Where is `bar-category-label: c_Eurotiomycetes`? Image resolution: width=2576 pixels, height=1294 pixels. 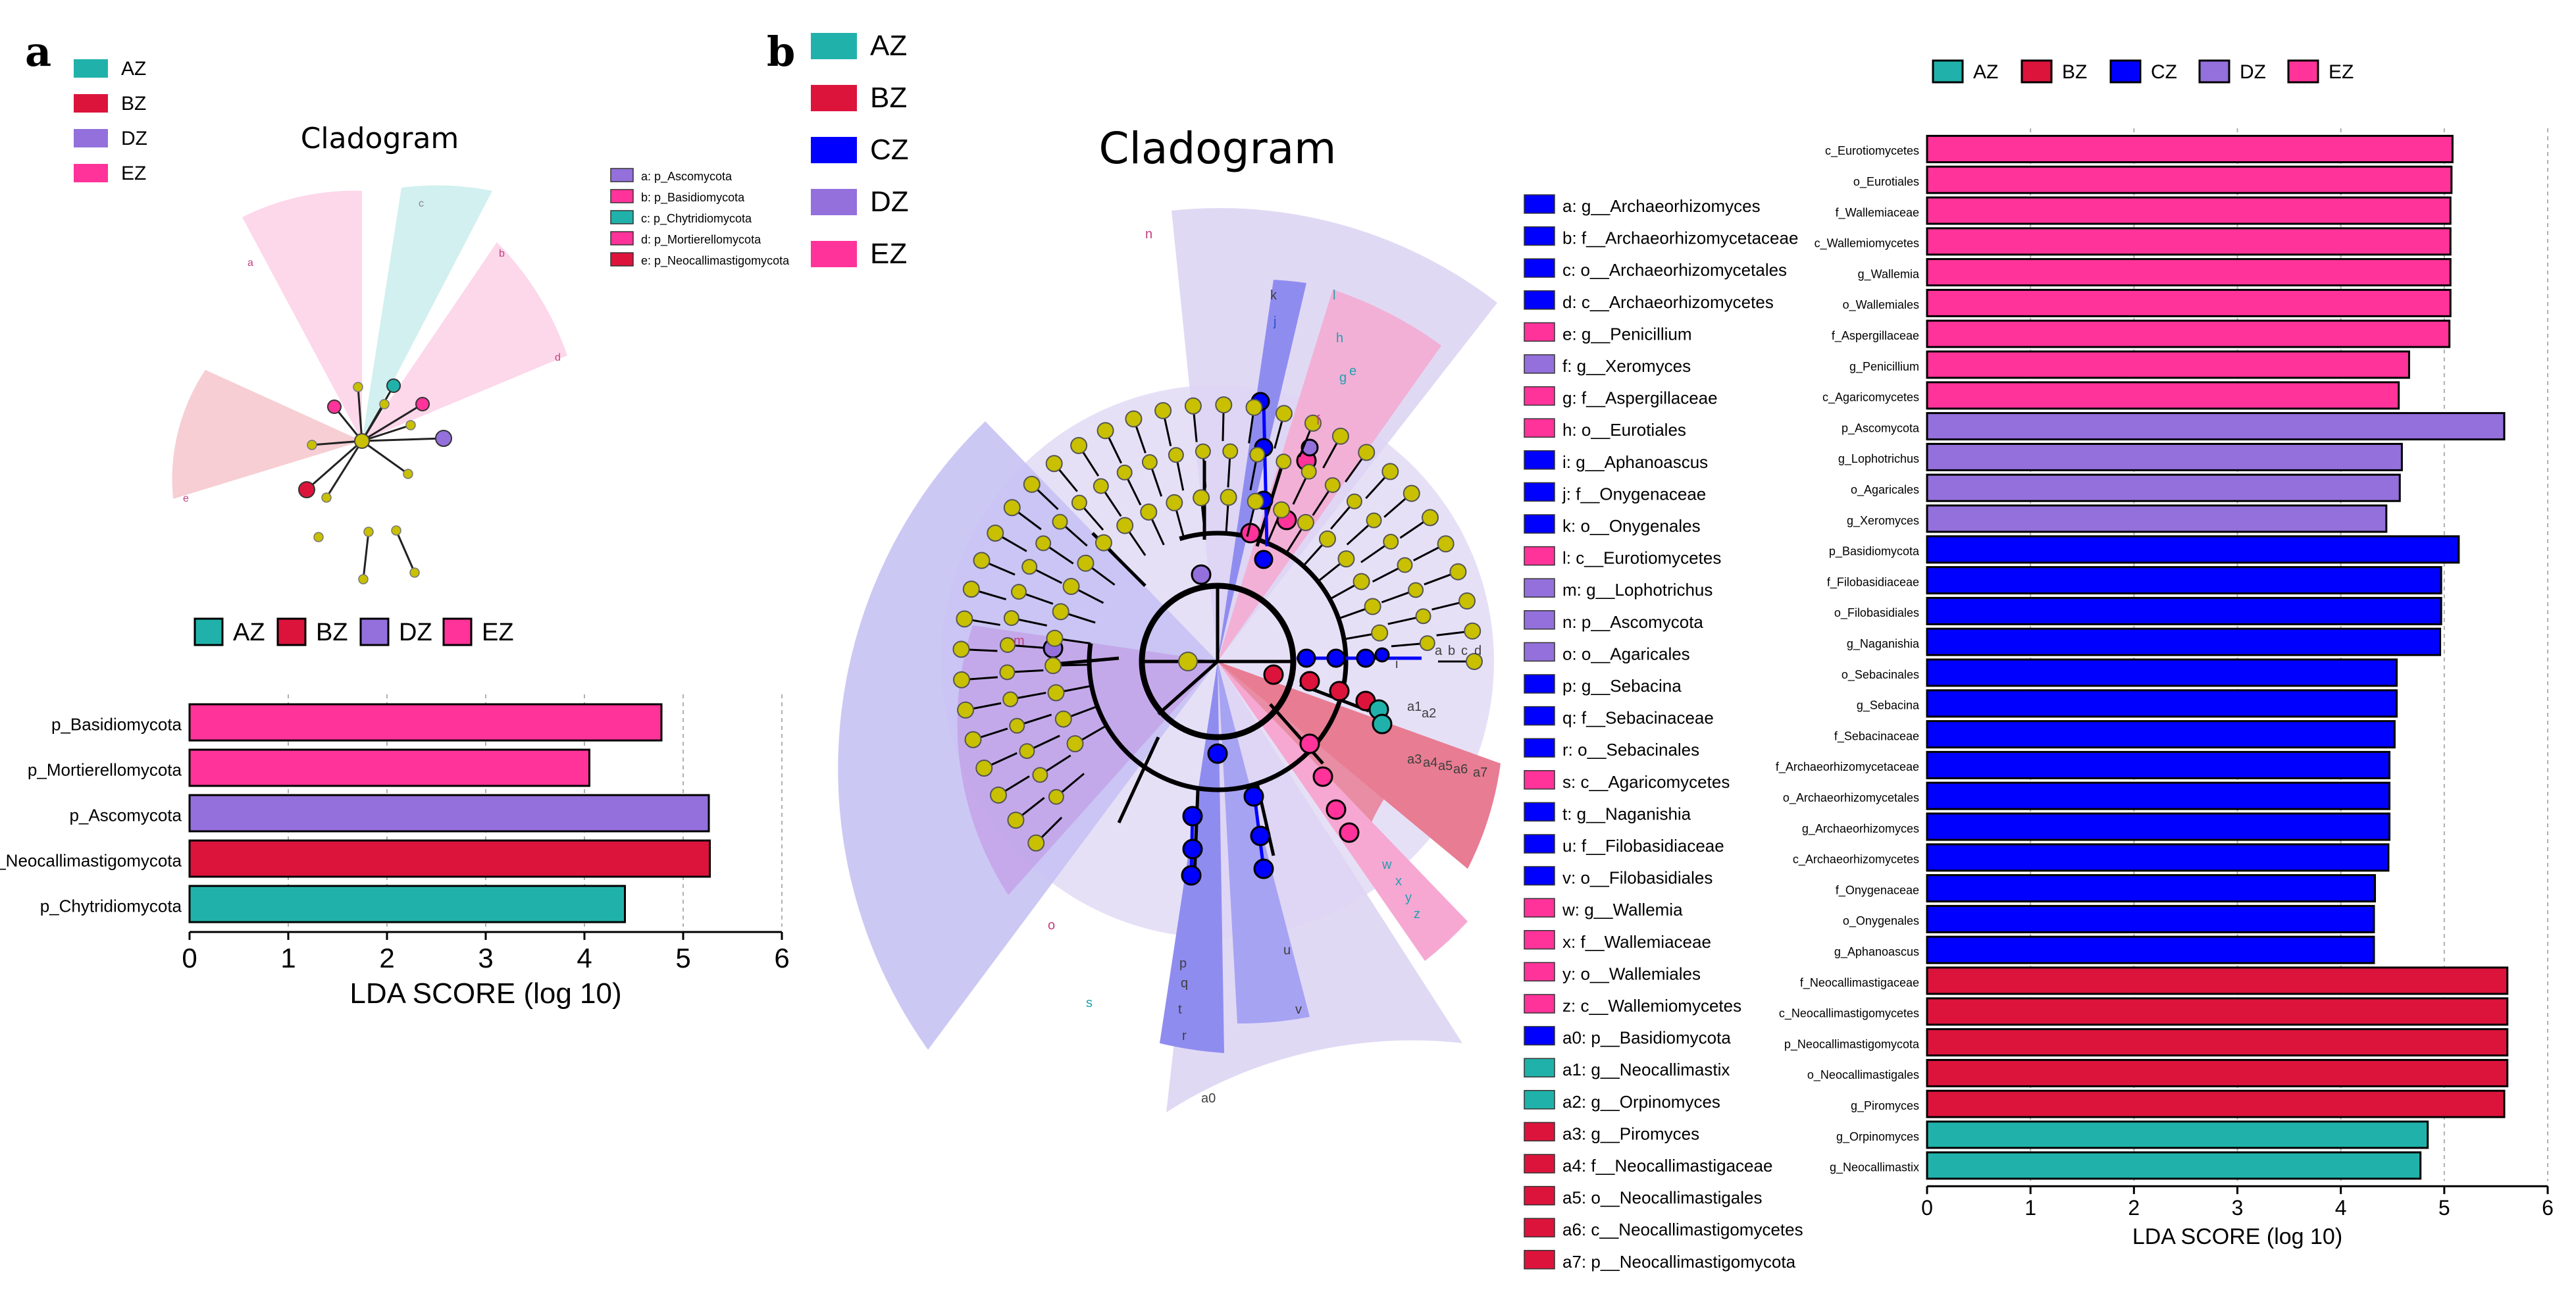
bar-category-label: c_Eurotiomycetes is located at coordinates (1872, 151).